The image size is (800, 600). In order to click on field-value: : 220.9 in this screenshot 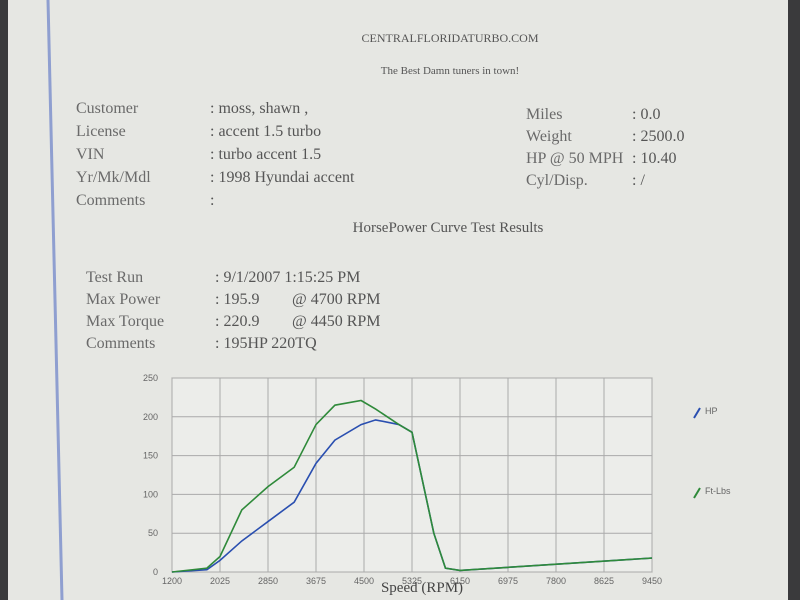, I will do `click(237, 321)`.